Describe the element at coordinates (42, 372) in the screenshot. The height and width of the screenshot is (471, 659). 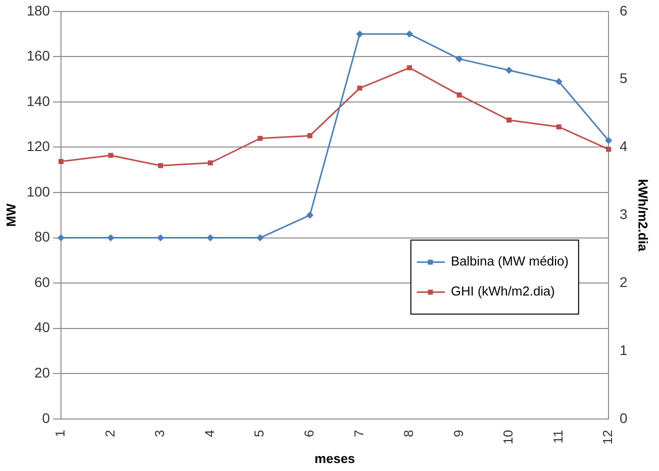
I see `y-tick-label: 20` at that location.